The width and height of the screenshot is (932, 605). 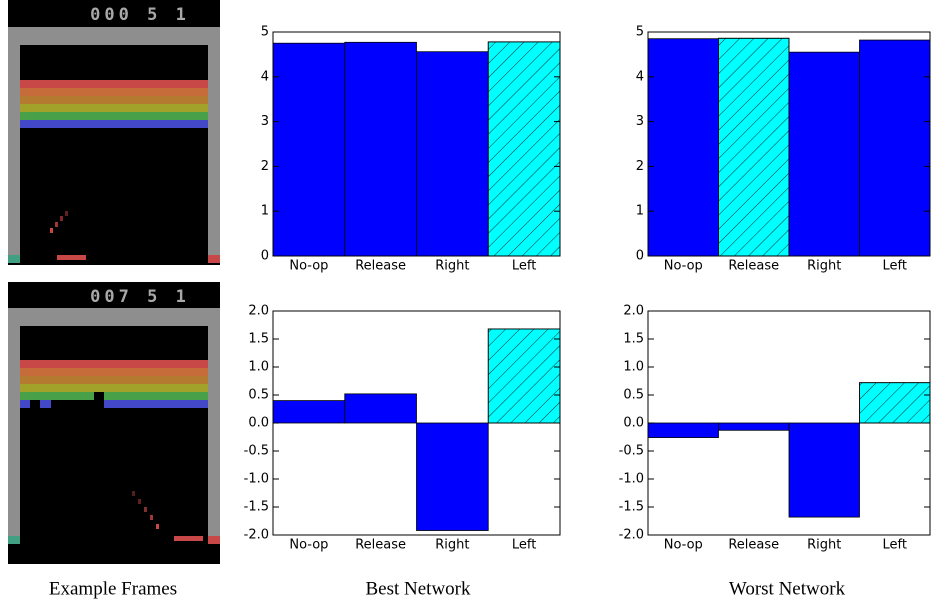 I want to click on caption: Example Frames, so click(x=113, y=588).